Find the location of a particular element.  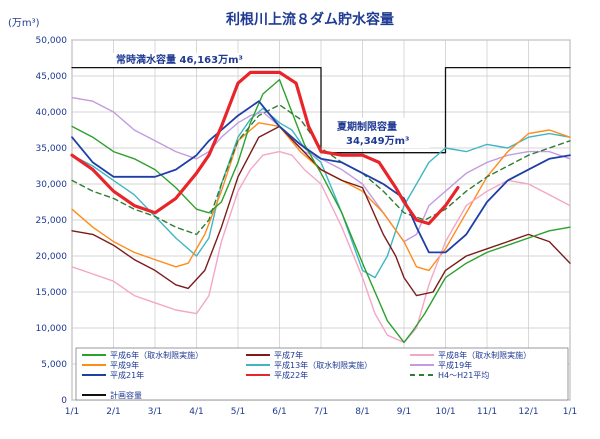

y-tick-label: 20,000 is located at coordinates (52, 257).